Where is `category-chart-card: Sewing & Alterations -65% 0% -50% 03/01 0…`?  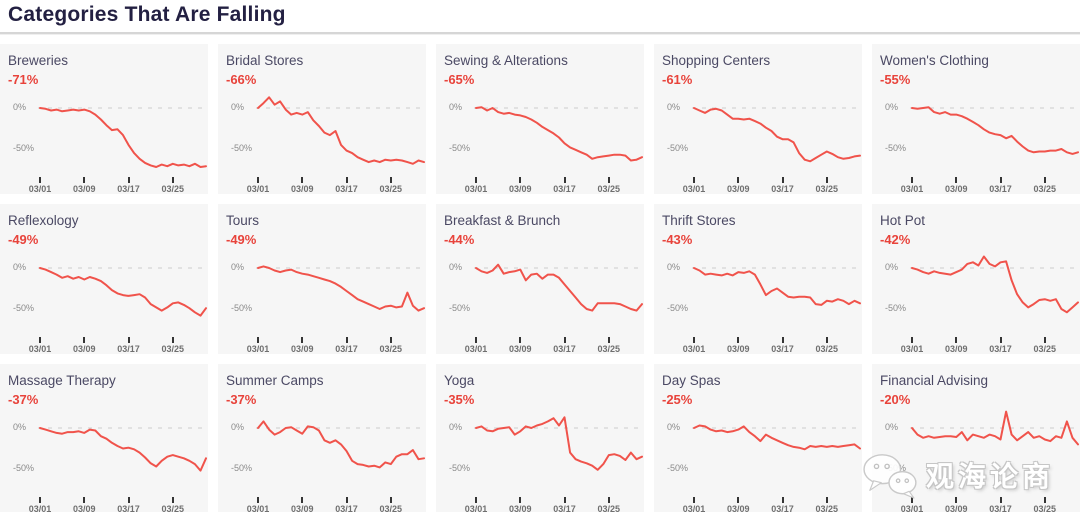 category-chart-card: Sewing & Alterations -65% 0% -50% 03/01 0… is located at coordinates (540, 119).